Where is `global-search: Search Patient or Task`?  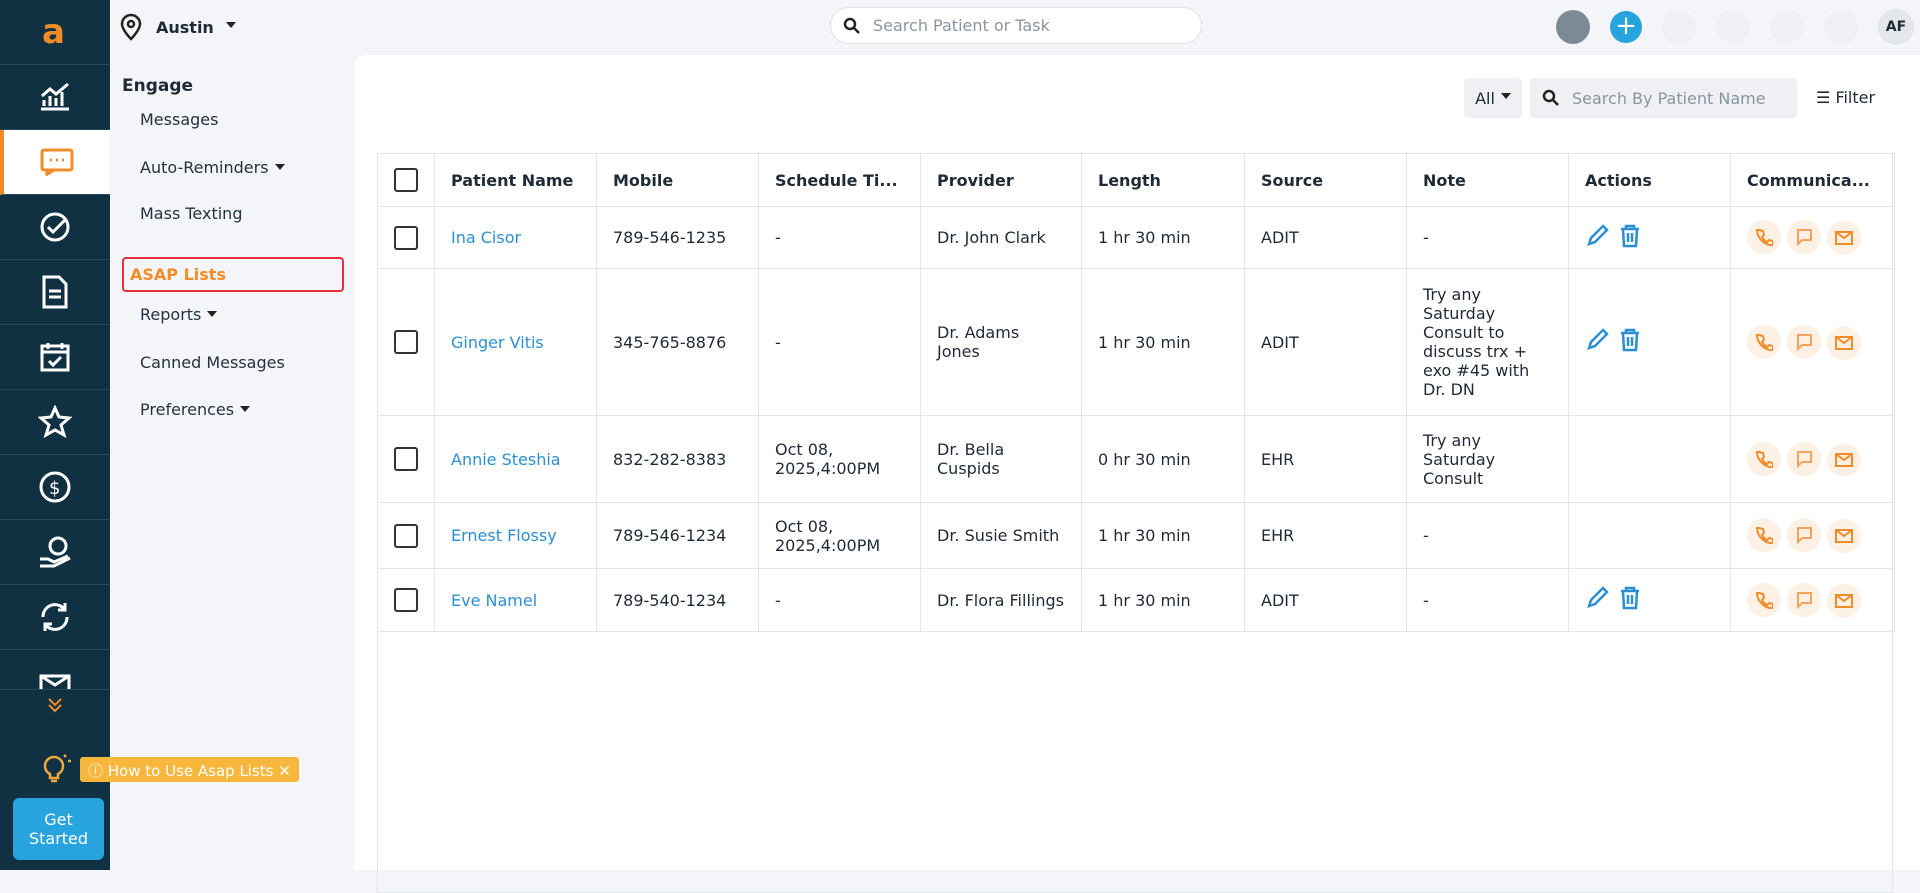 global-search: Search Patient or Task is located at coordinates (1016, 25).